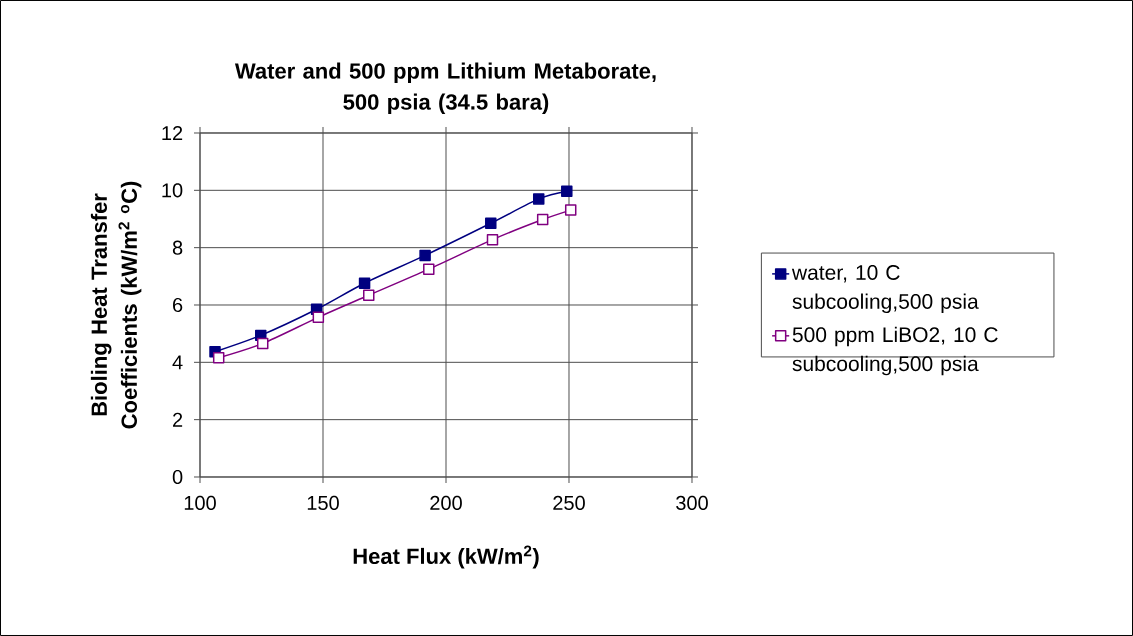  Describe the element at coordinates (446, 503) in the screenshot. I see `x-tick-label: 200` at that location.